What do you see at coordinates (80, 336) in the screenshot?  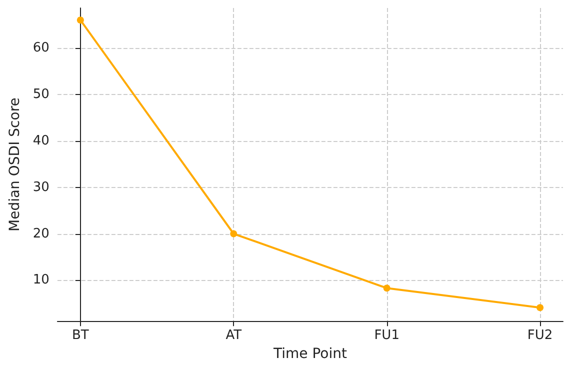 I see `x-tick-label: BT` at bounding box center [80, 336].